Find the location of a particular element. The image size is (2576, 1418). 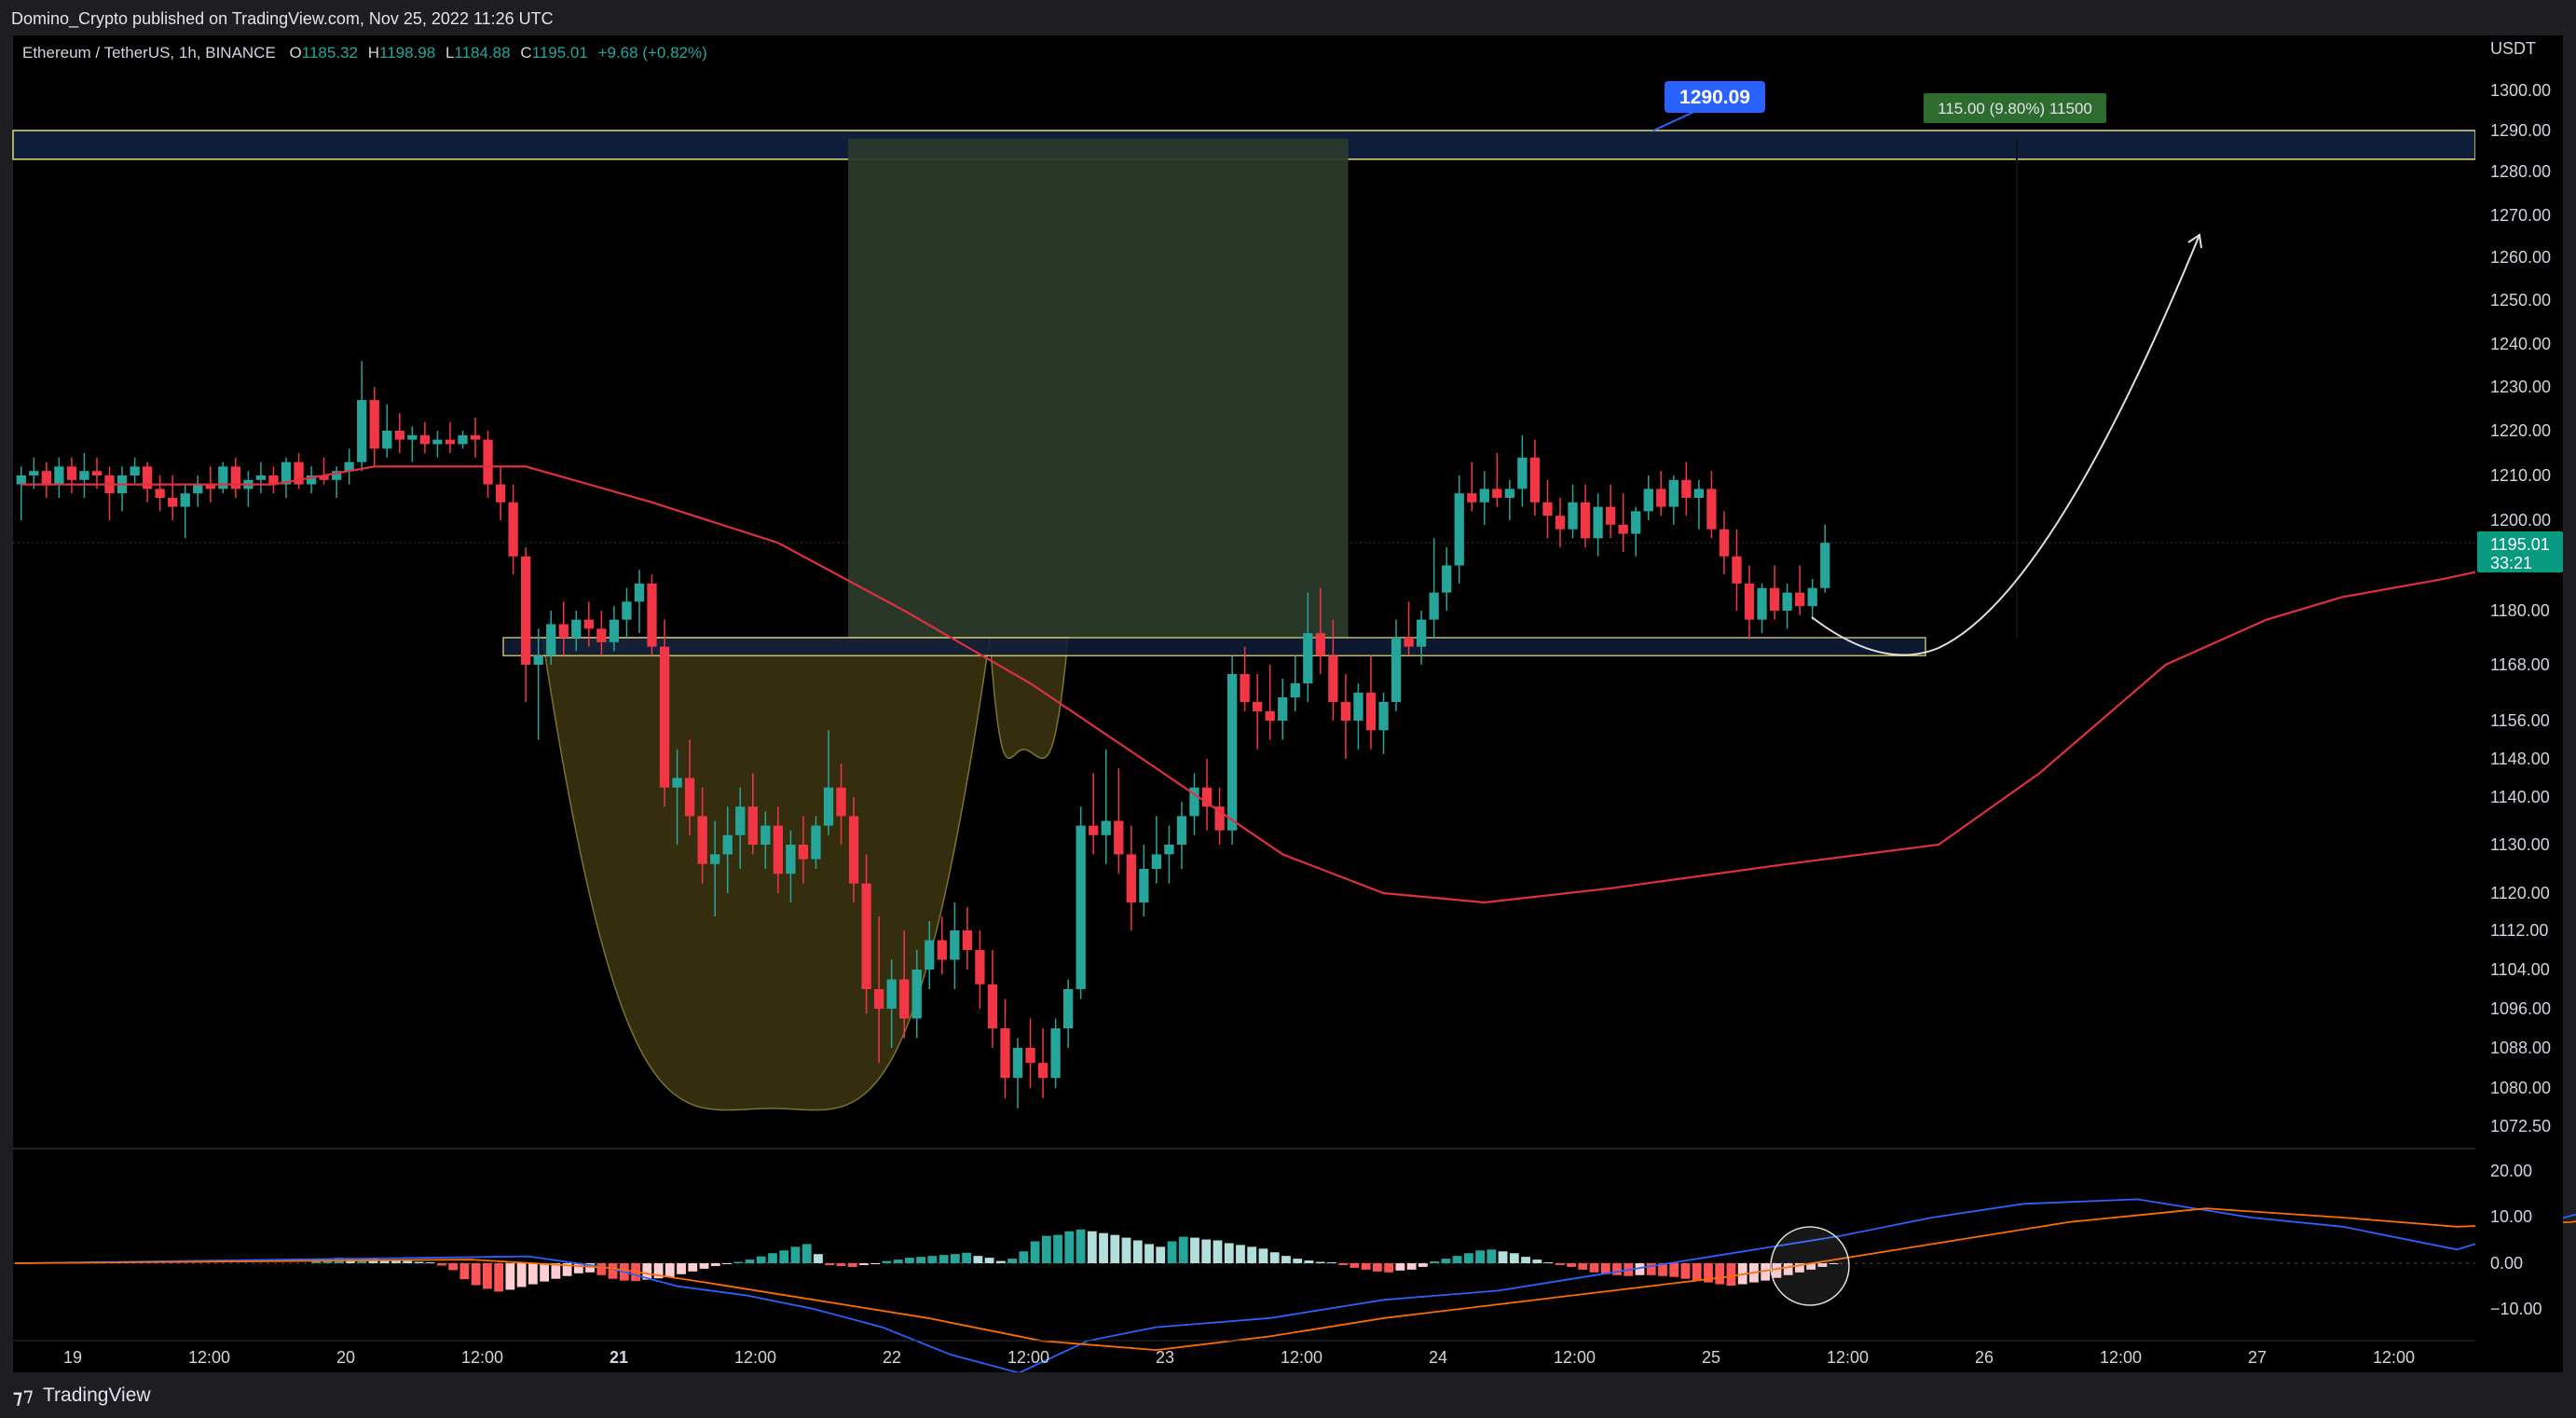

handle-pattern is located at coordinates (1029, 698).